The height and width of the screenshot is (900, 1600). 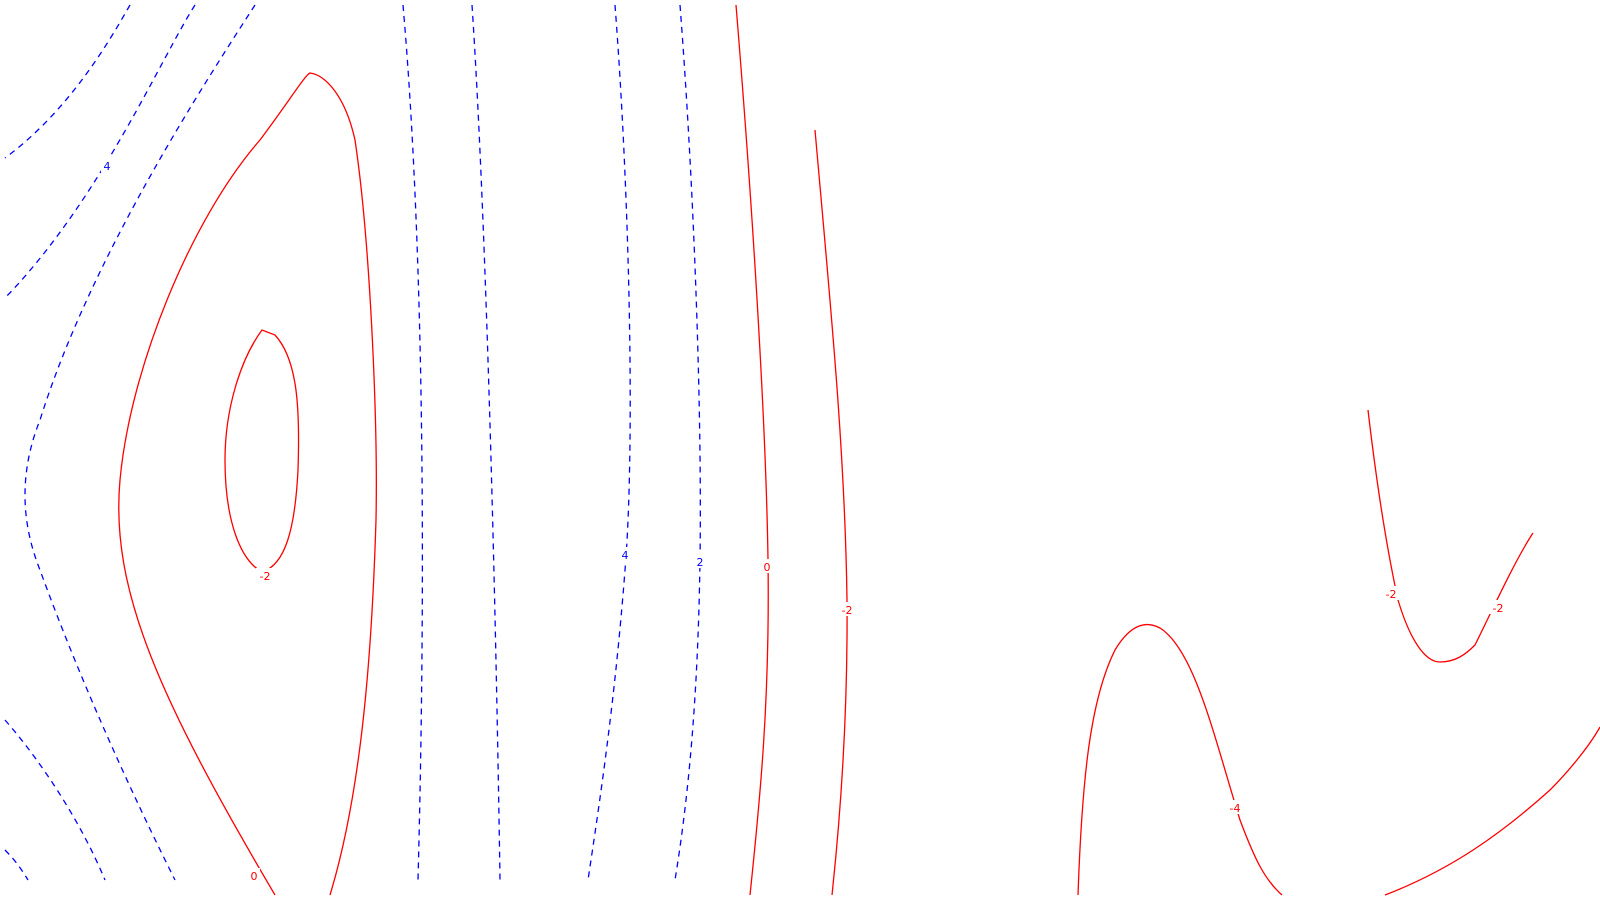 I want to click on contour-label-text: -4, so click(x=1235, y=808).